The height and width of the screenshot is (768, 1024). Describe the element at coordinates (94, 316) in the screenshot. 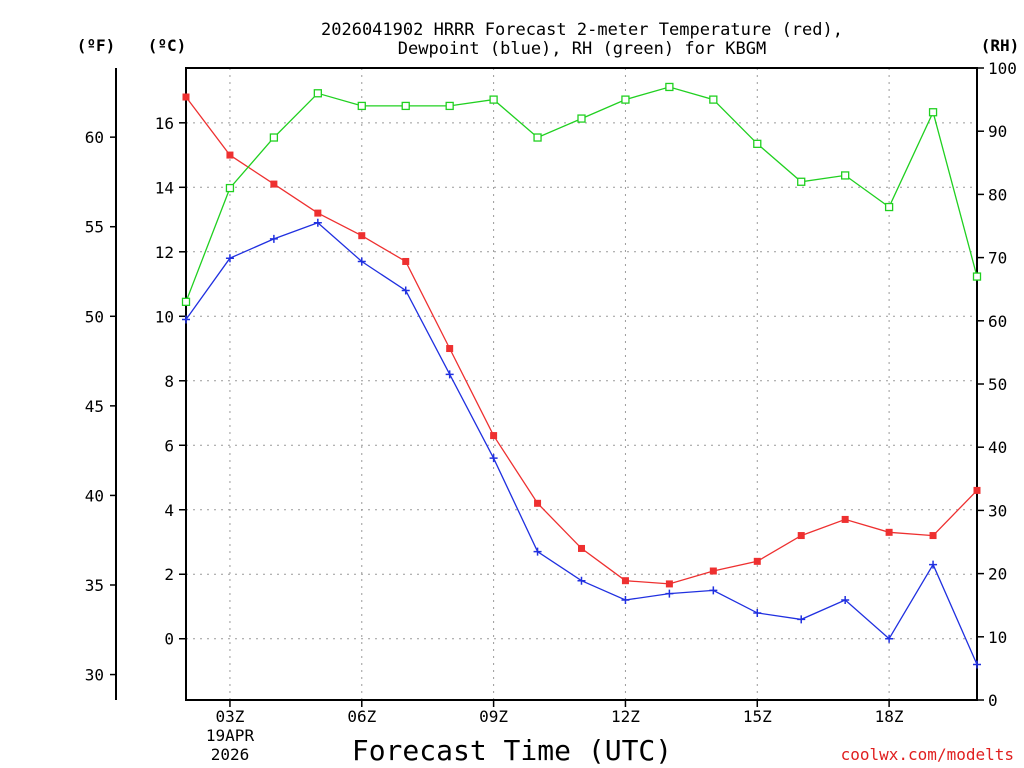

I see `fahrenheit-tick-label: 50` at that location.